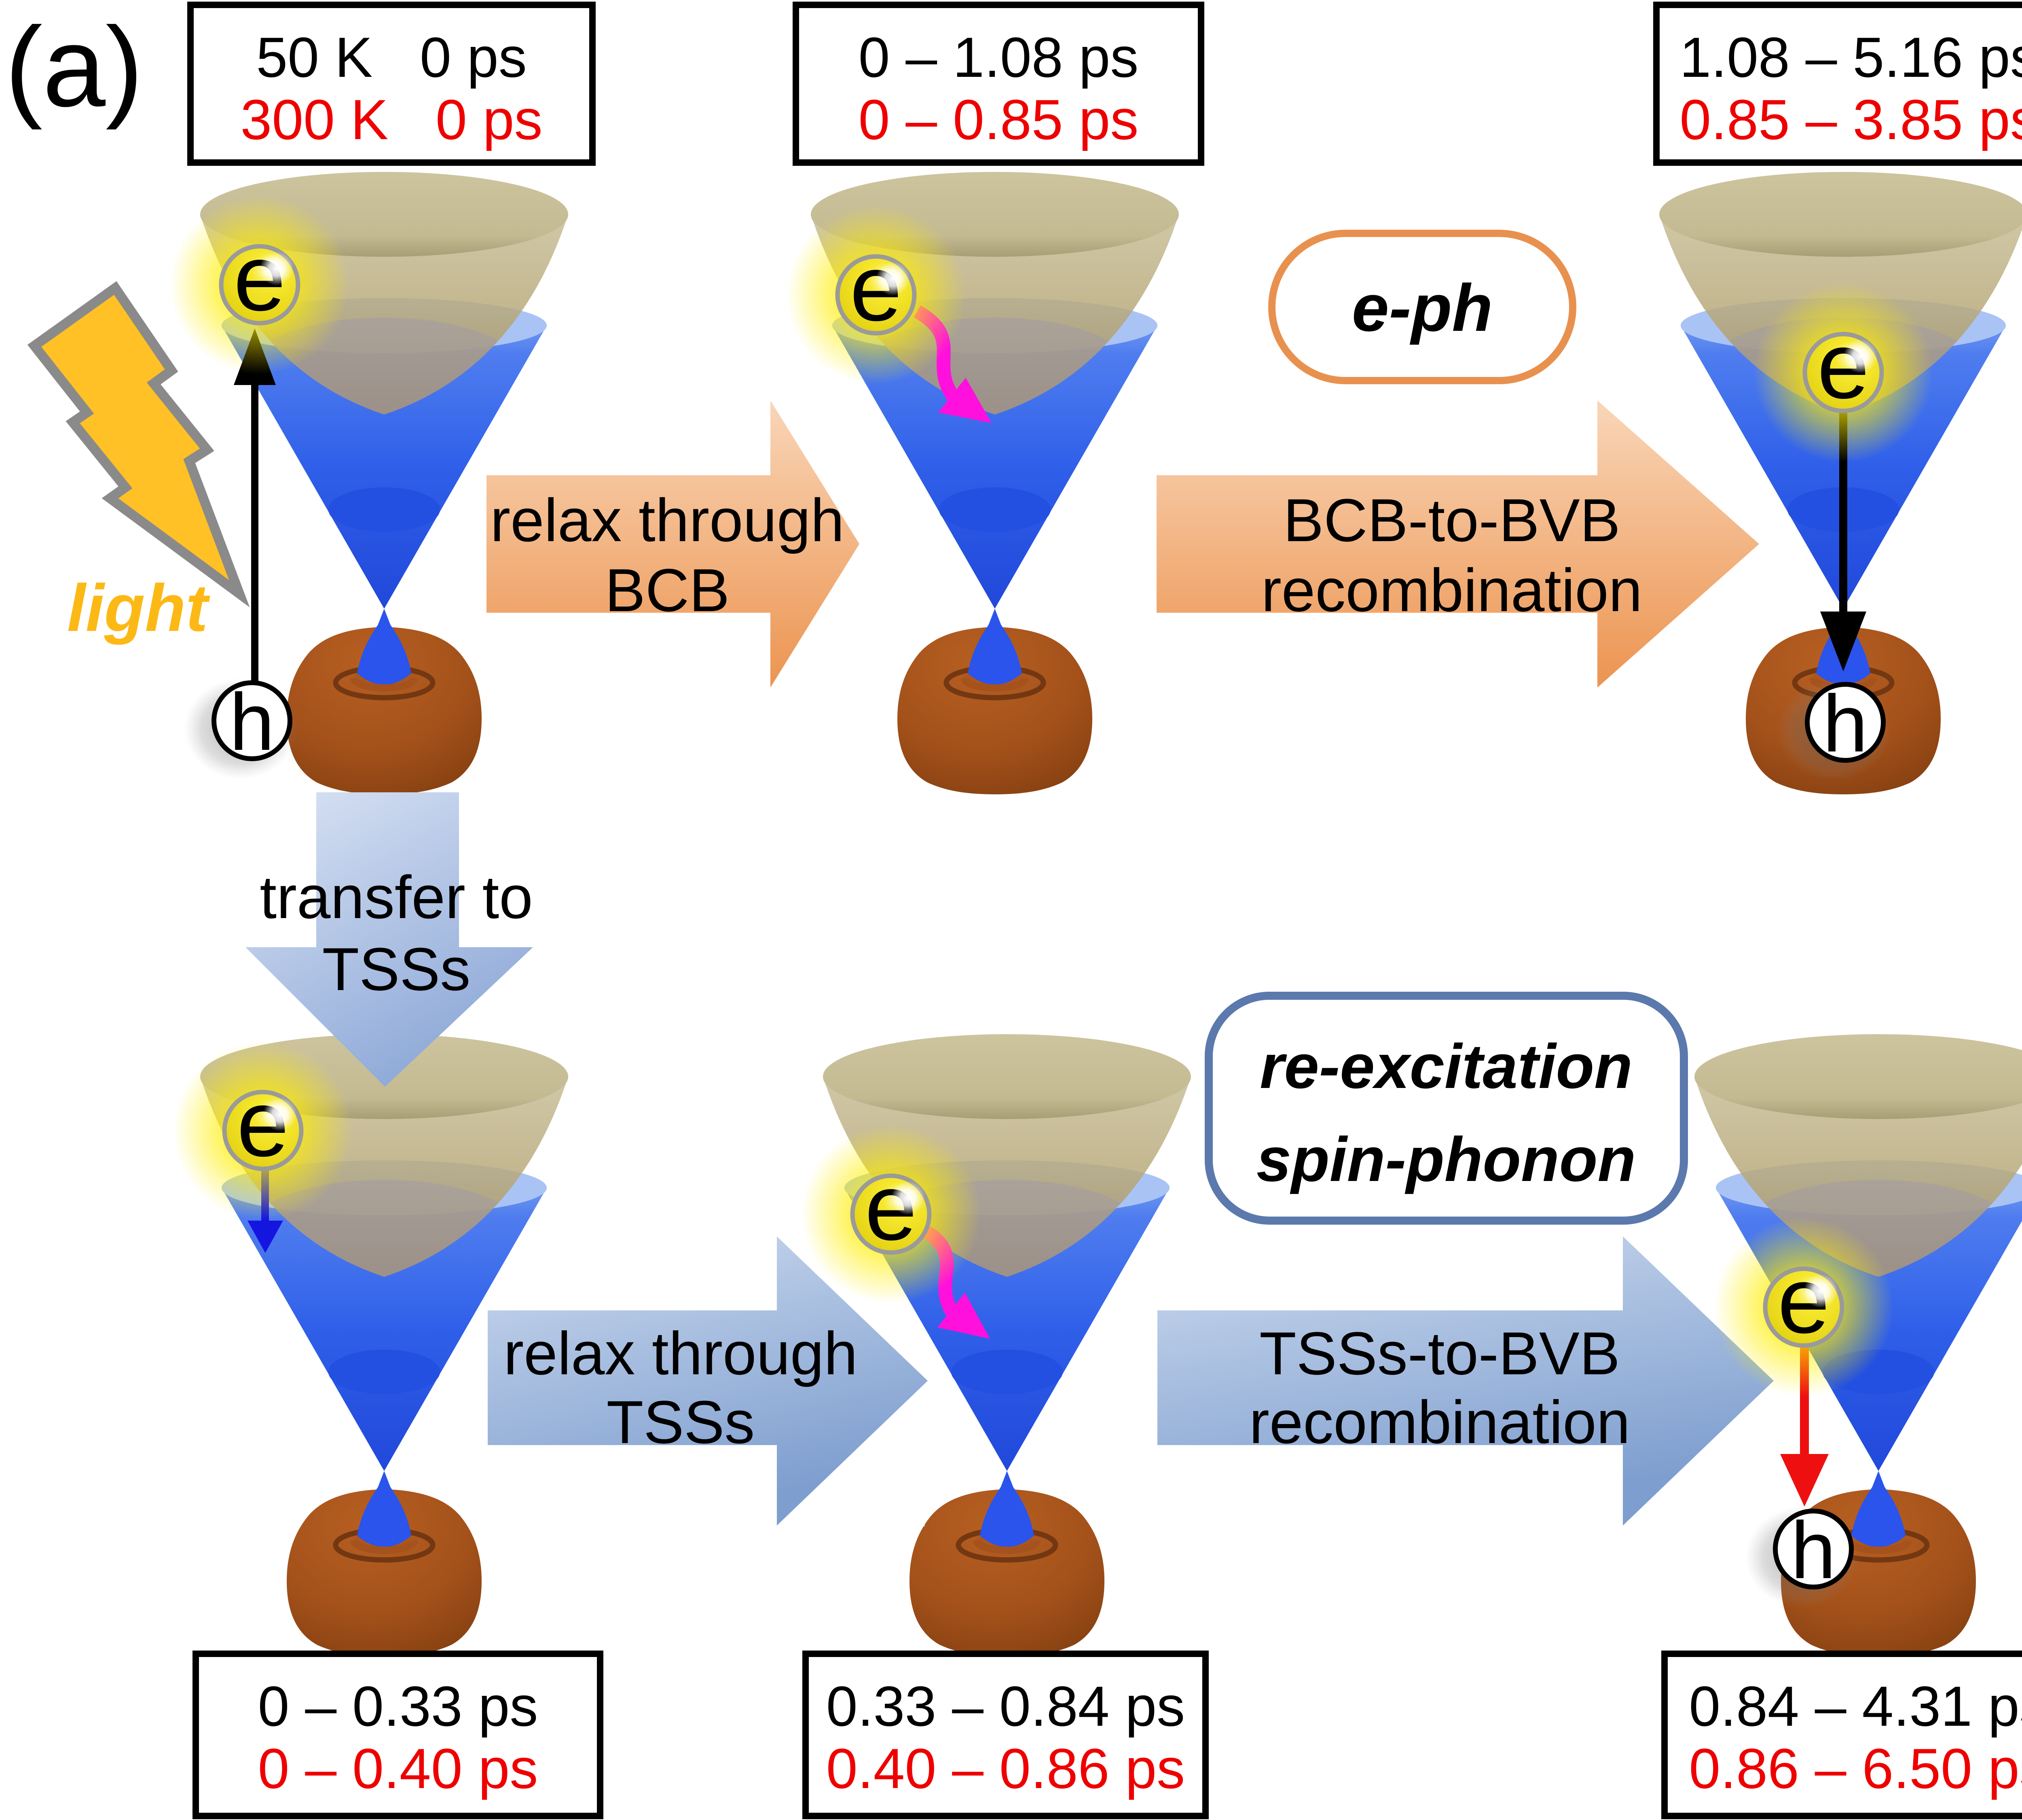 Image resolution: width=2022 pixels, height=1820 pixels. Describe the element at coordinates (667, 590) in the screenshot. I see `svg-text: BCB` at that location.